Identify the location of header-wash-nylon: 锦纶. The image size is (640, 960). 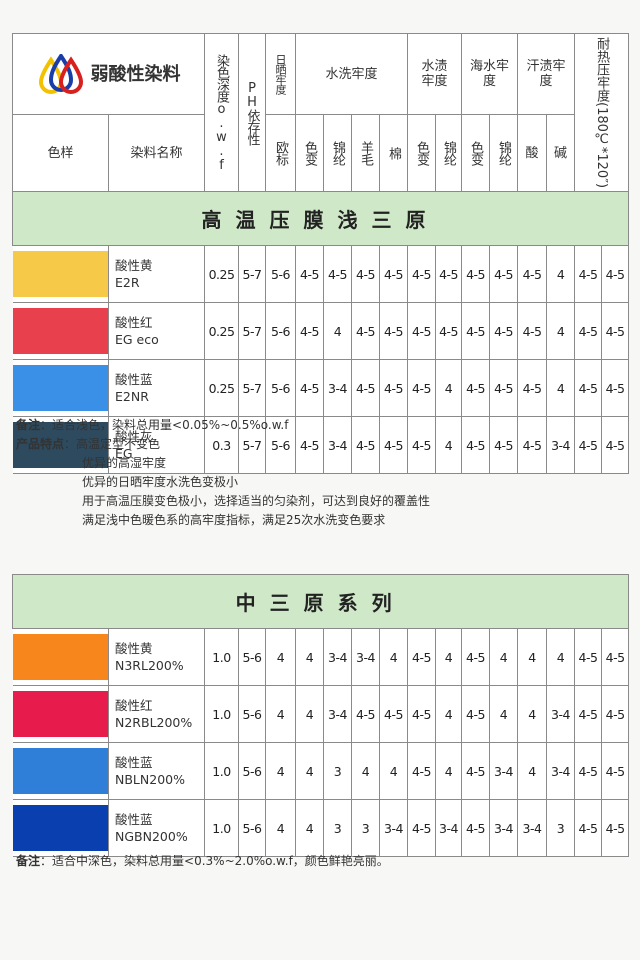
(337, 153).